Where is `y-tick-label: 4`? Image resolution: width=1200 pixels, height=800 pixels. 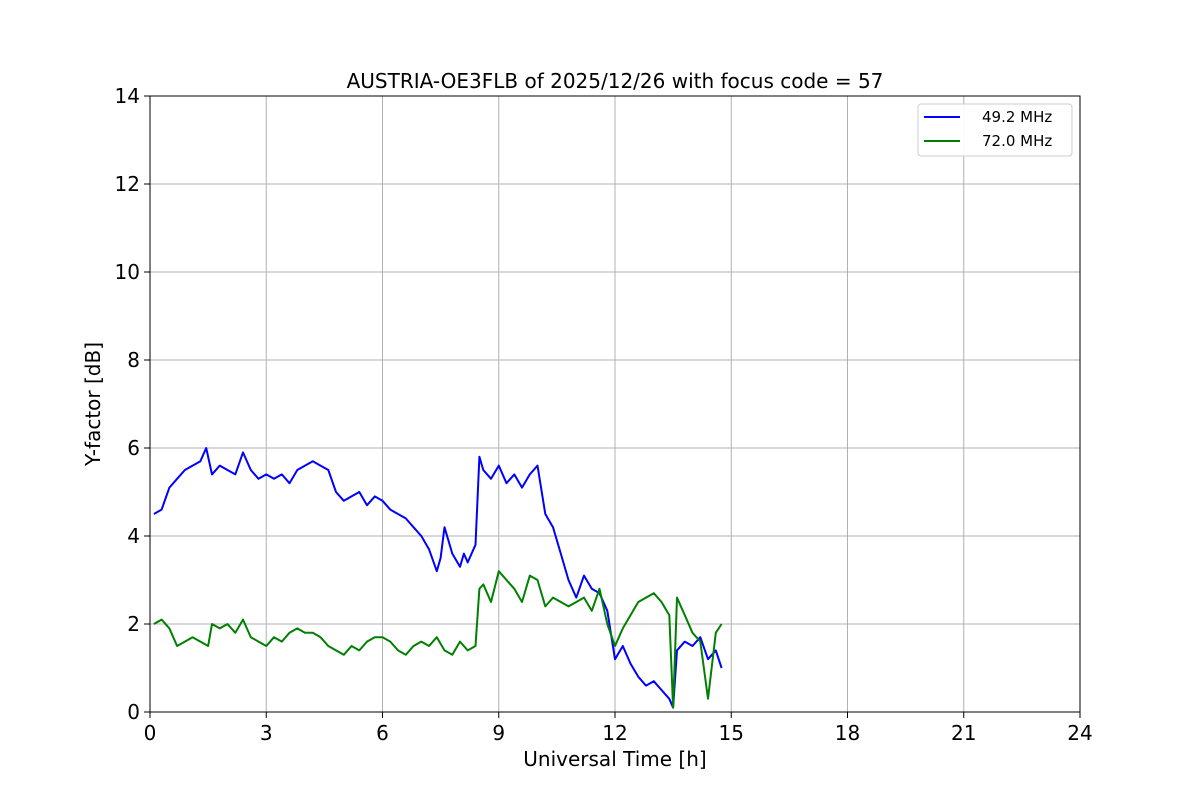 y-tick-label: 4 is located at coordinates (133, 536).